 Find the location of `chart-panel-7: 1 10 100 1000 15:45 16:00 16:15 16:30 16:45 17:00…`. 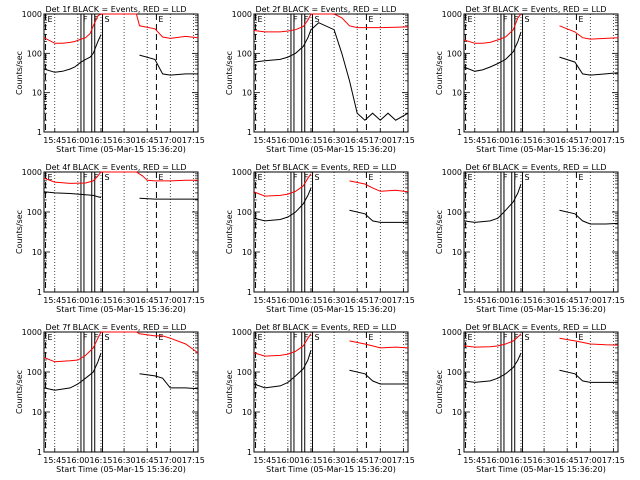

chart-panel-7: 1 10 100 1000 15:45 16:00 16:15 16:30 16:45 17:00… is located at coordinates (110, 398).